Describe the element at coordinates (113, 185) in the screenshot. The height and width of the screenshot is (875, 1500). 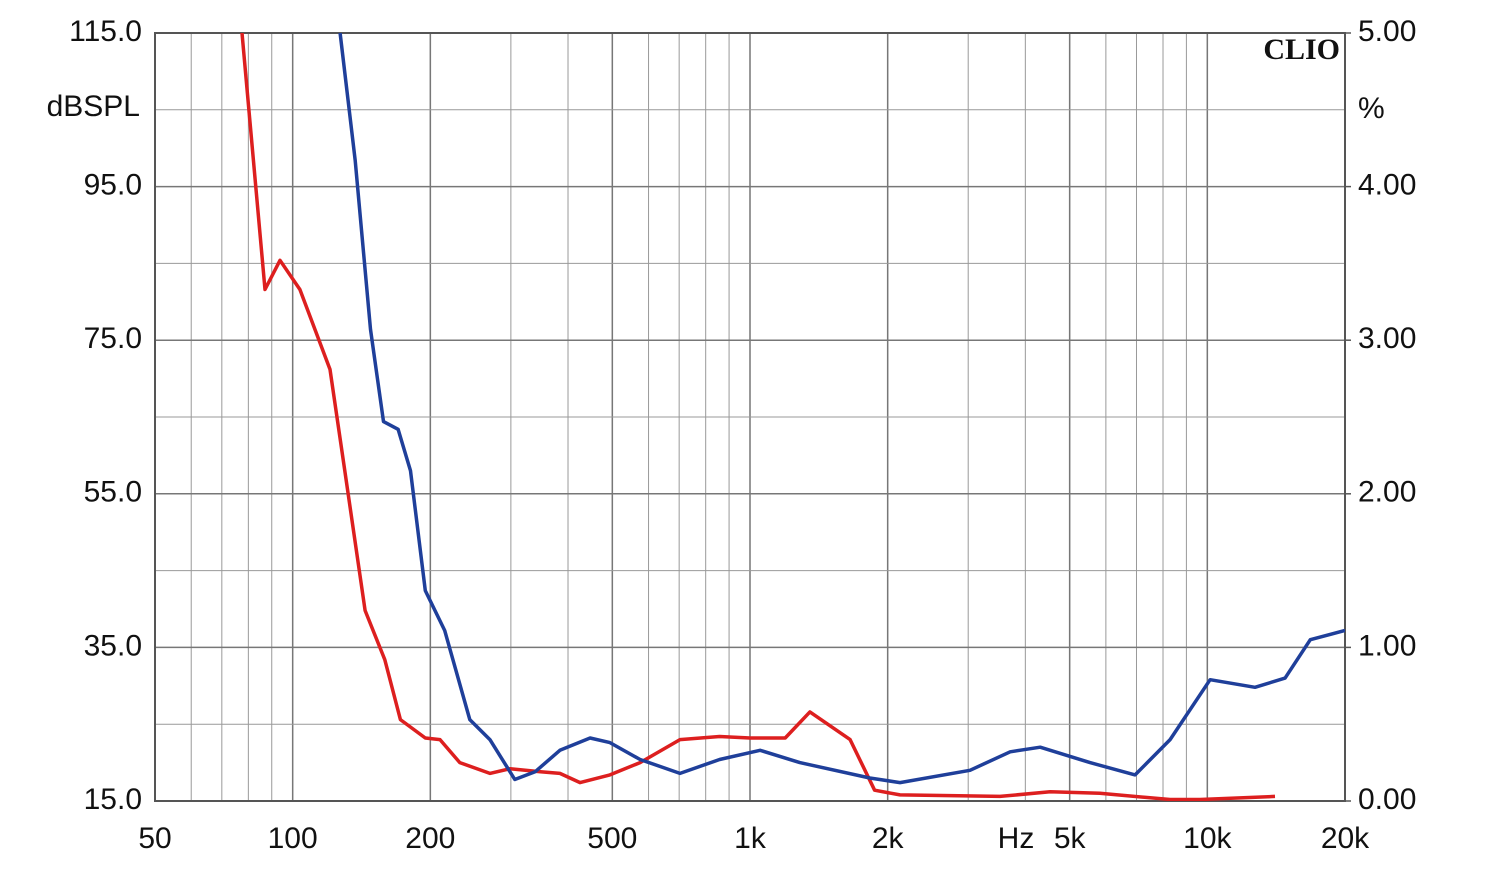
I see `y-tick-label: 95.0` at that location.